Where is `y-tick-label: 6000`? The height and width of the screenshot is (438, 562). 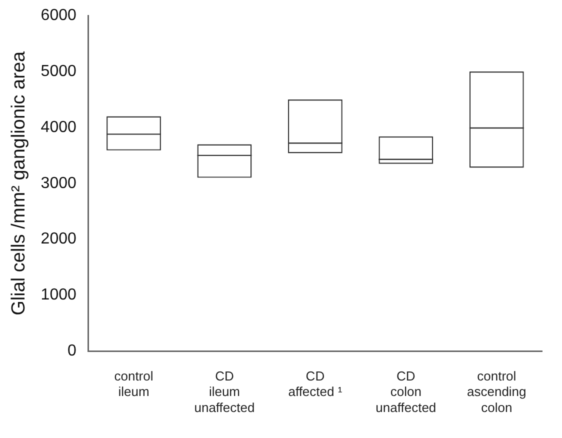
y-tick-label: 6000 is located at coordinates (58, 15).